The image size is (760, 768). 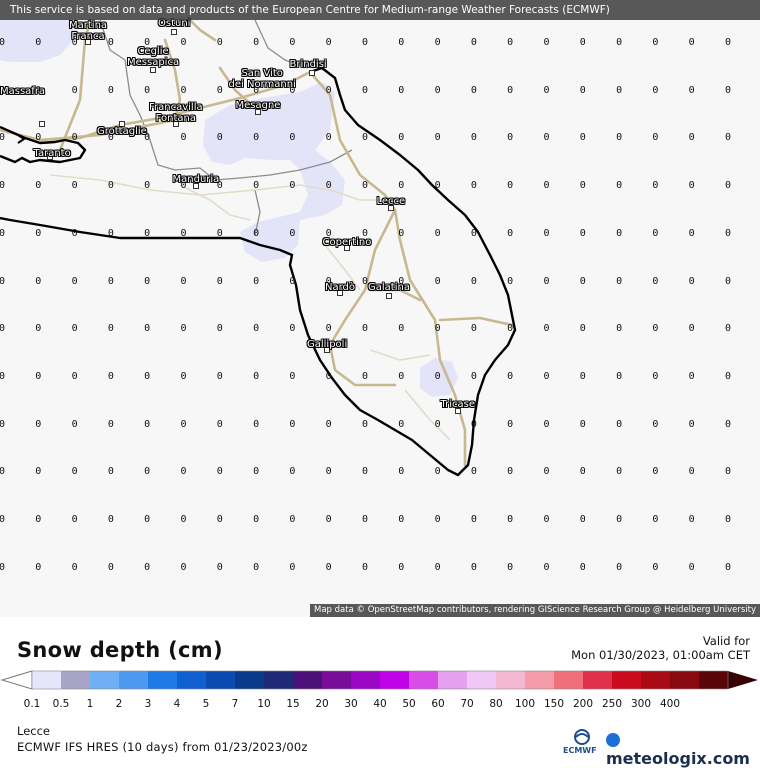 I want to click on legend-label: 0.5, so click(x=61, y=704).